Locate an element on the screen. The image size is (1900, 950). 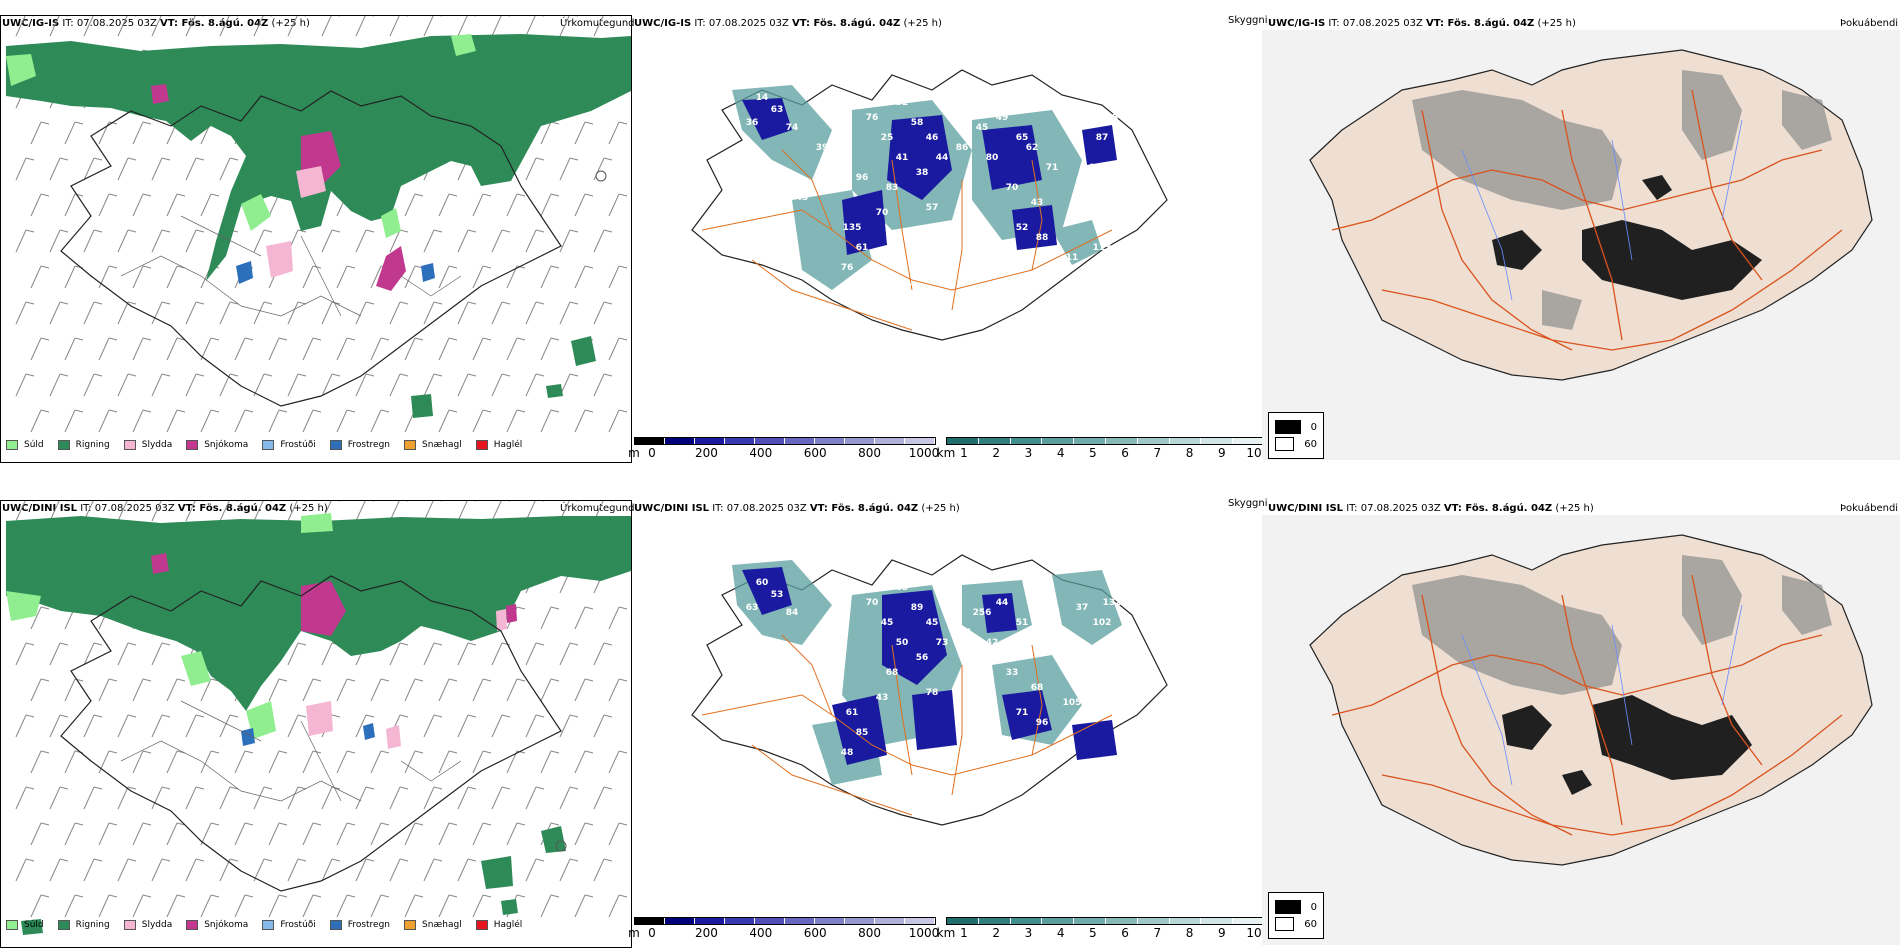
colorbar-tick: 10 is located at coordinates (1254, 933).